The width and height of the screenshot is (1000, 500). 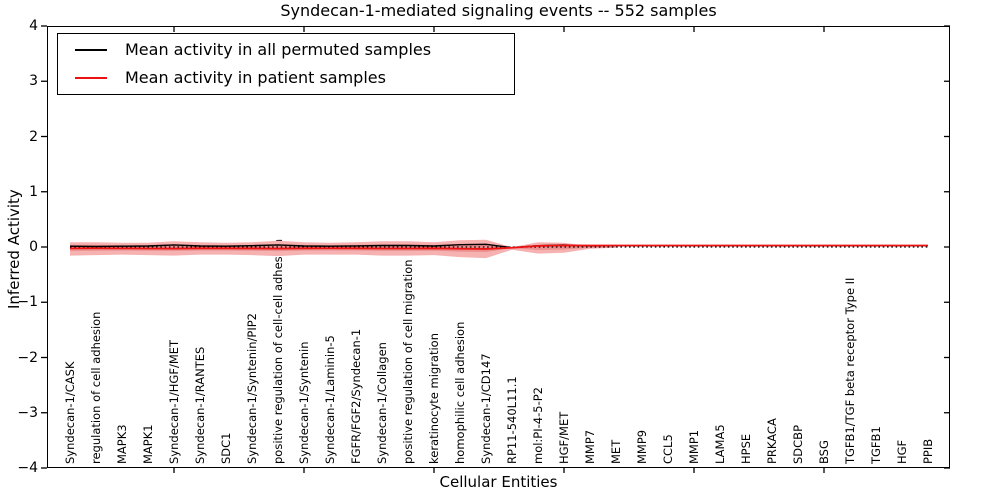 What do you see at coordinates (876, 445) in the screenshot?
I see `x-category-label: TGFB1` at bounding box center [876, 445].